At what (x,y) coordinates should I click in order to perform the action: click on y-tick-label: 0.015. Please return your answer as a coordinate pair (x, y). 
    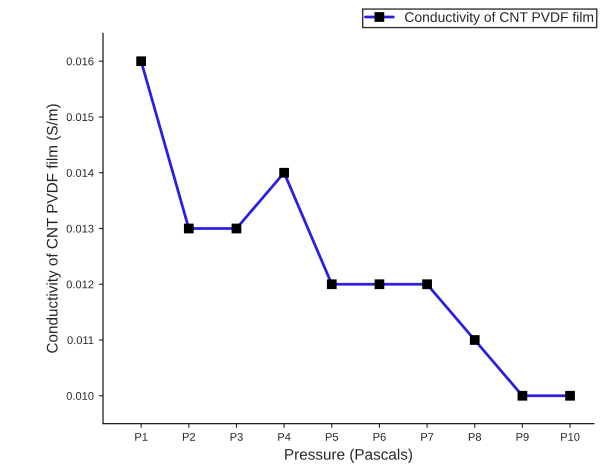
    Looking at the image, I should click on (80, 117).